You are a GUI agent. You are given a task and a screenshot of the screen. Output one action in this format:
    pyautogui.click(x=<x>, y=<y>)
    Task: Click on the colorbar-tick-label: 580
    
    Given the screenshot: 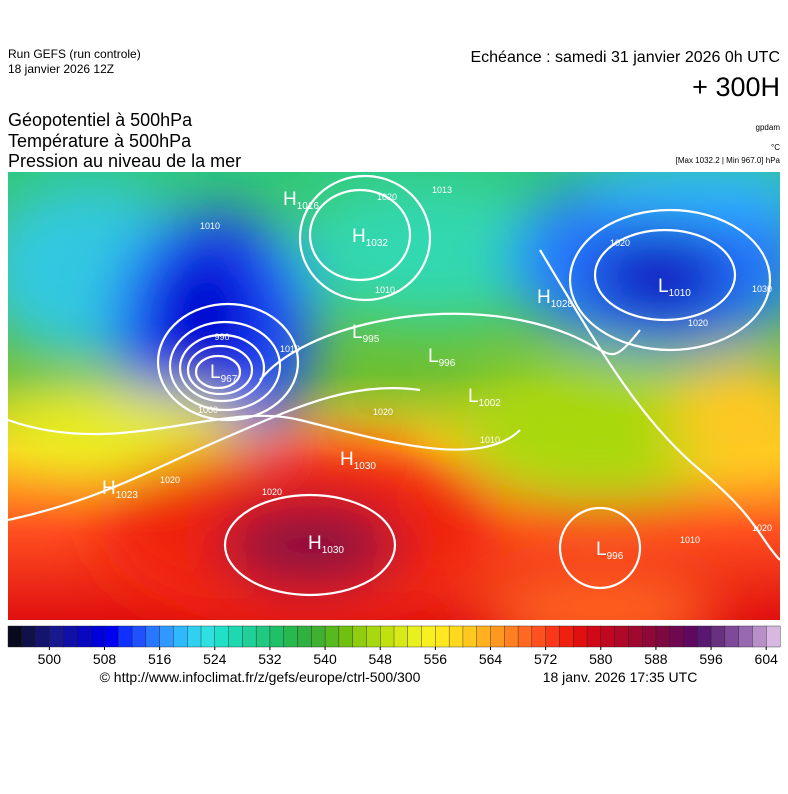 What is the action you would take?
    pyautogui.click(x=601, y=659)
    